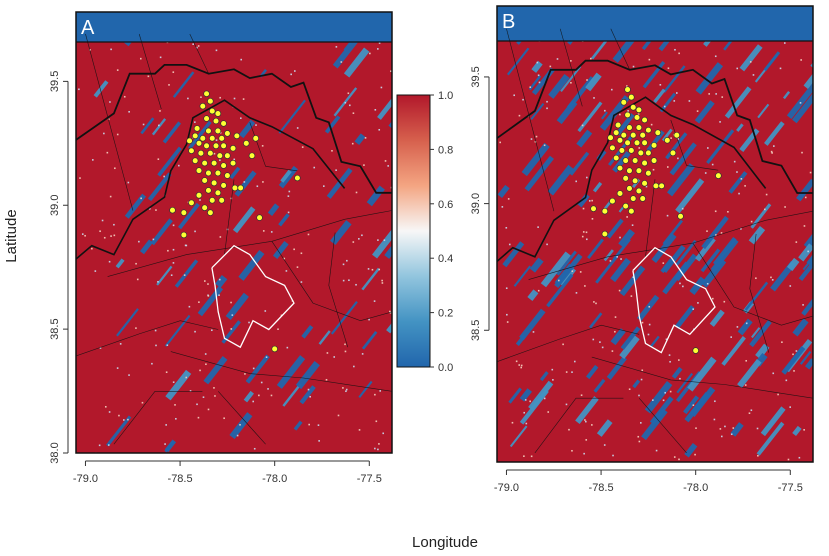 Image resolution: width=829 pixels, height=556 pixels. I want to click on colorbar: 0.0 0.2 0.4 0.6 0.8 1.0, so click(424, 232).